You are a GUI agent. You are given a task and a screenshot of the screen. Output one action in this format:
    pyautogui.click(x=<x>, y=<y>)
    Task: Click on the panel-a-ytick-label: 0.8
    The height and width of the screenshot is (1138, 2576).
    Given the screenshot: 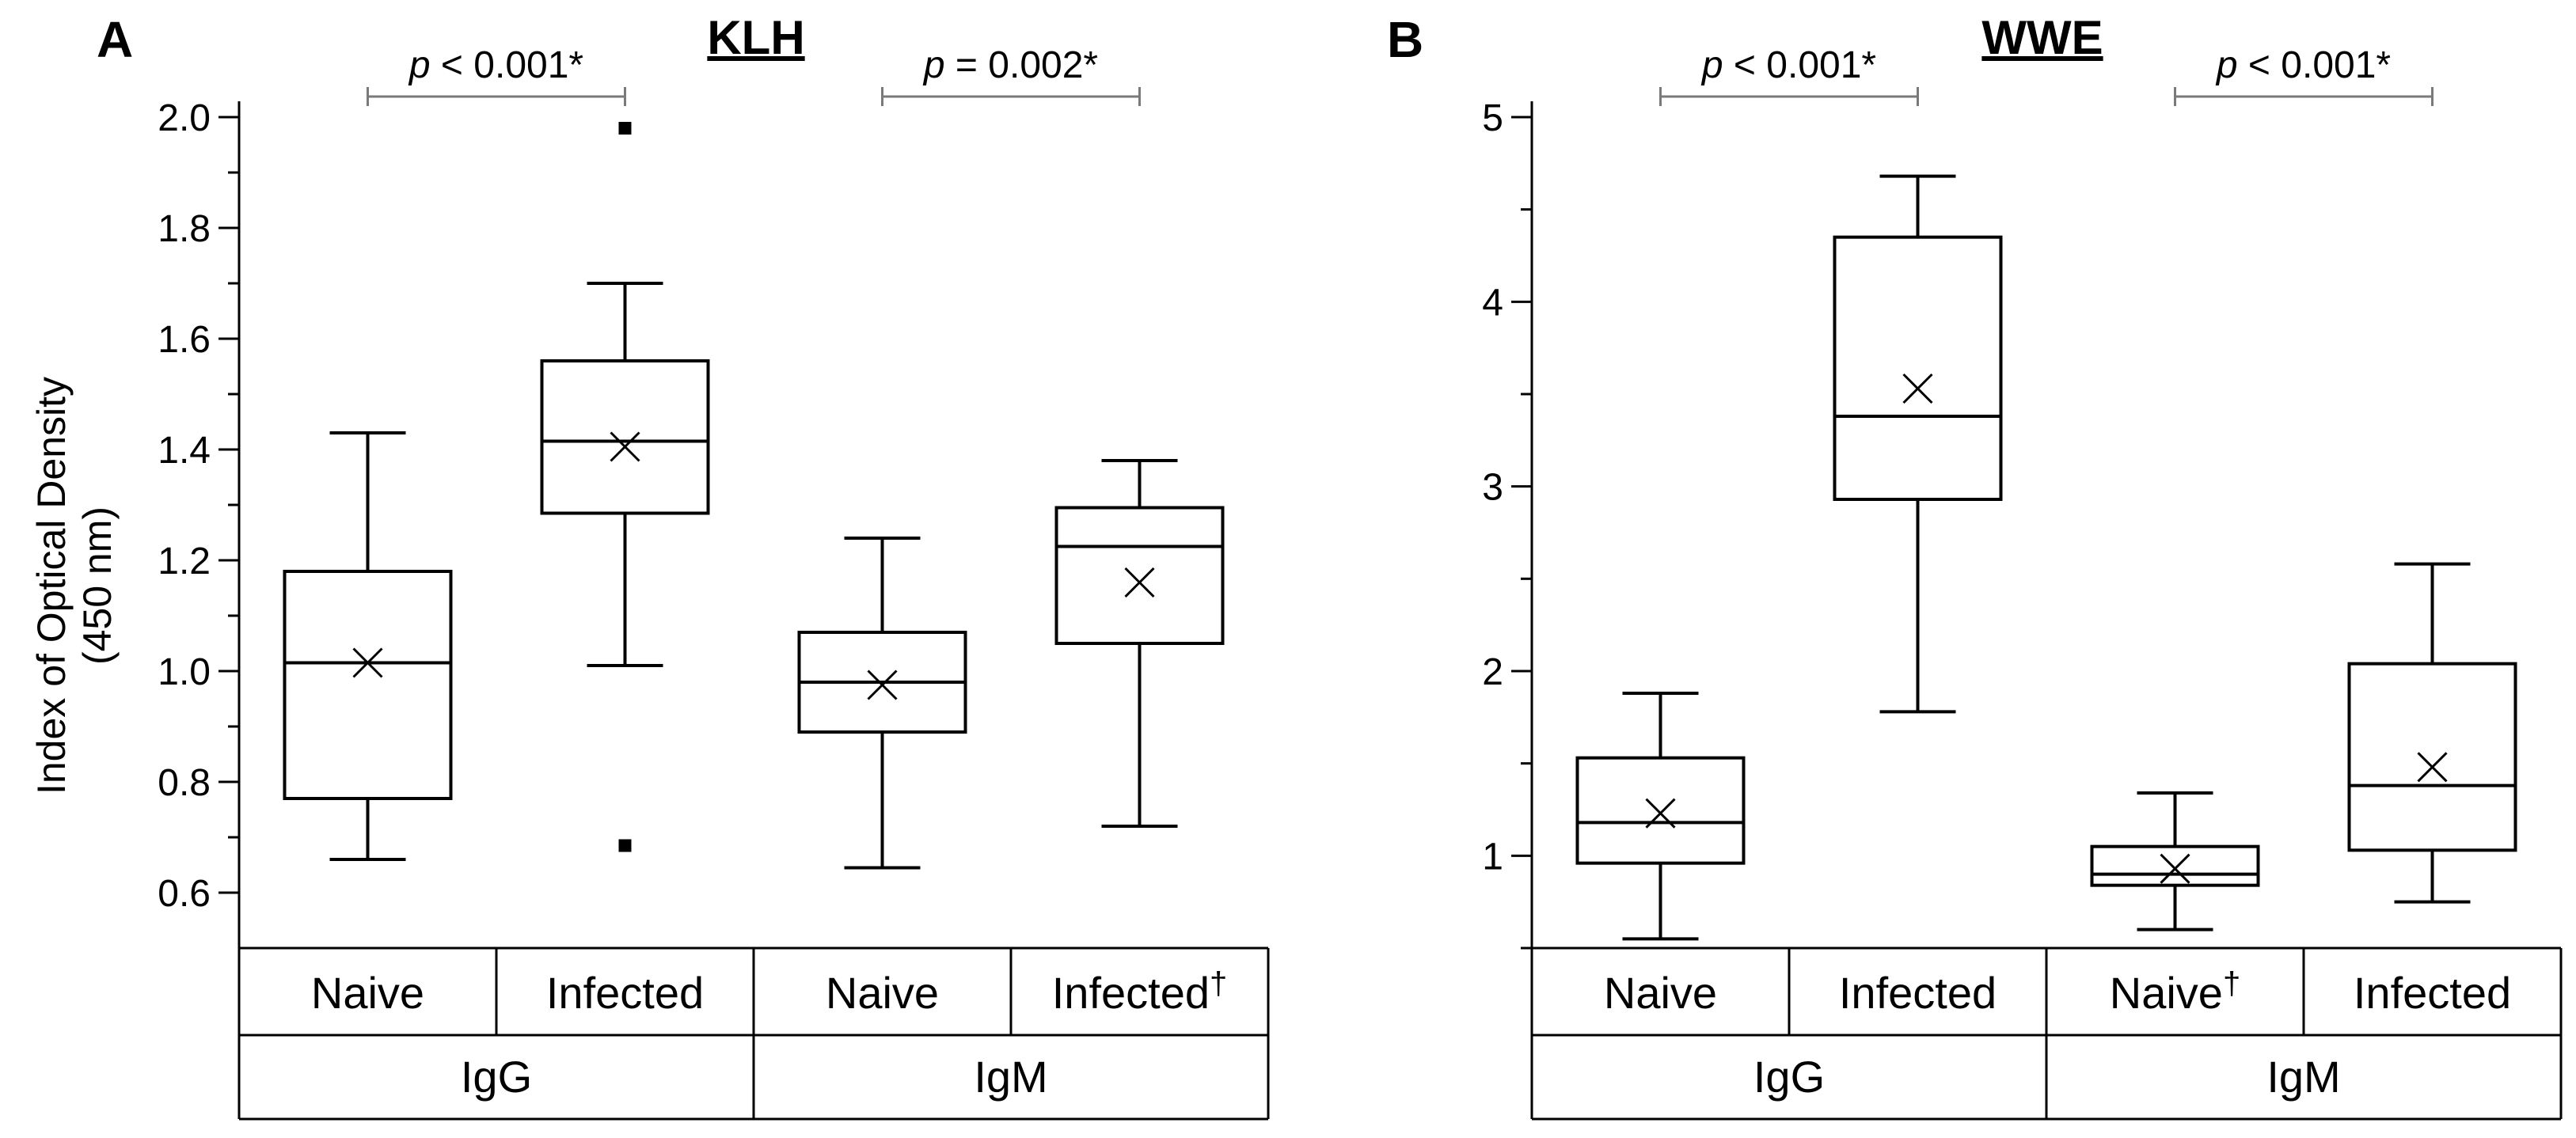 What is the action you would take?
    pyautogui.click(x=185, y=783)
    